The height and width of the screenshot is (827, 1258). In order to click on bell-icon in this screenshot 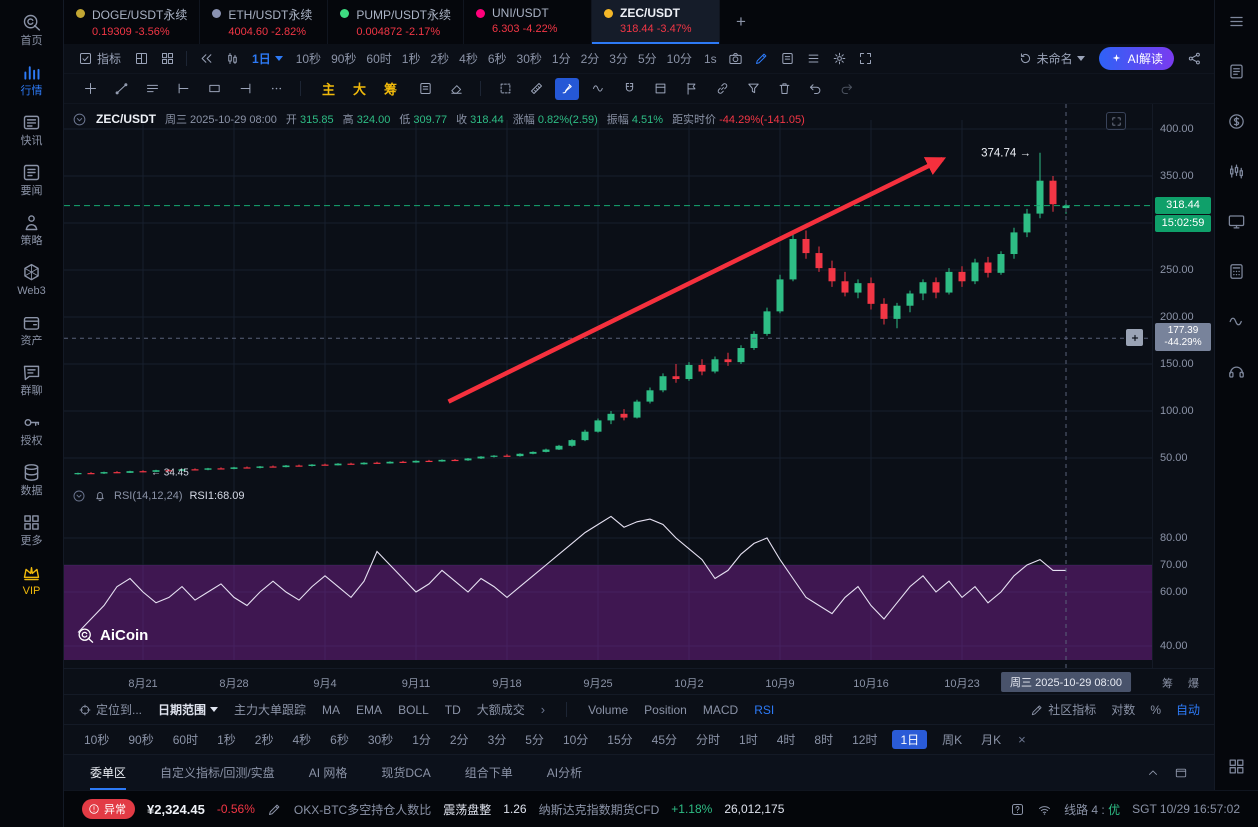, I will do `click(100, 496)`.